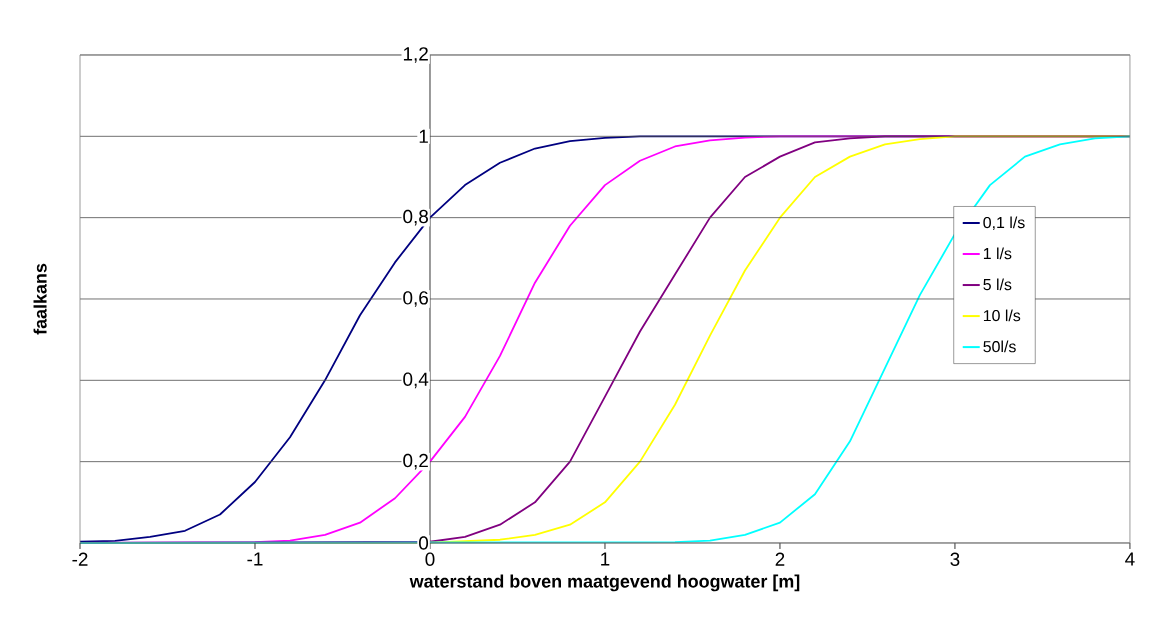 The image size is (1169, 619). I want to click on x-tick-label: 1, so click(605, 559).